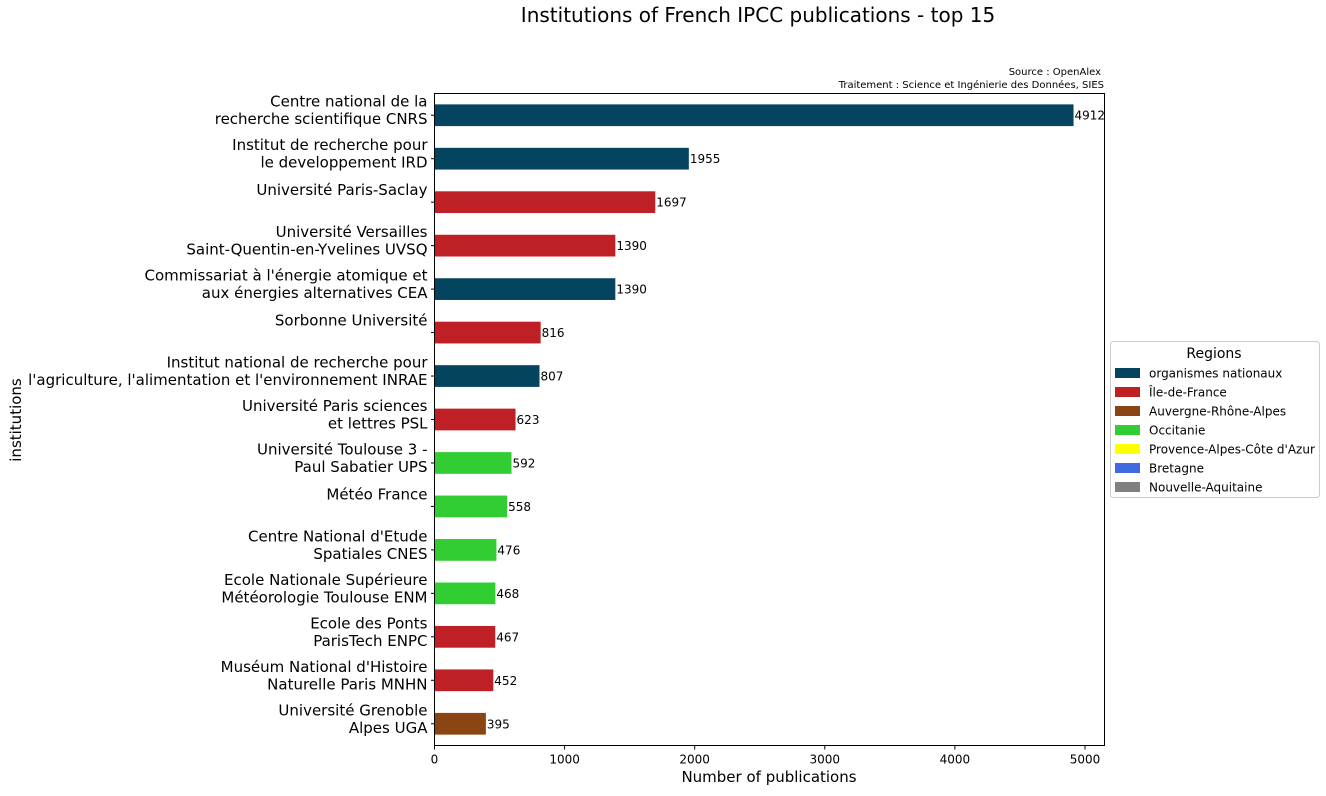 Image resolution: width=1326 pixels, height=796 pixels. What do you see at coordinates (435, 760) in the screenshot?
I see `x-tick-label: 0` at bounding box center [435, 760].